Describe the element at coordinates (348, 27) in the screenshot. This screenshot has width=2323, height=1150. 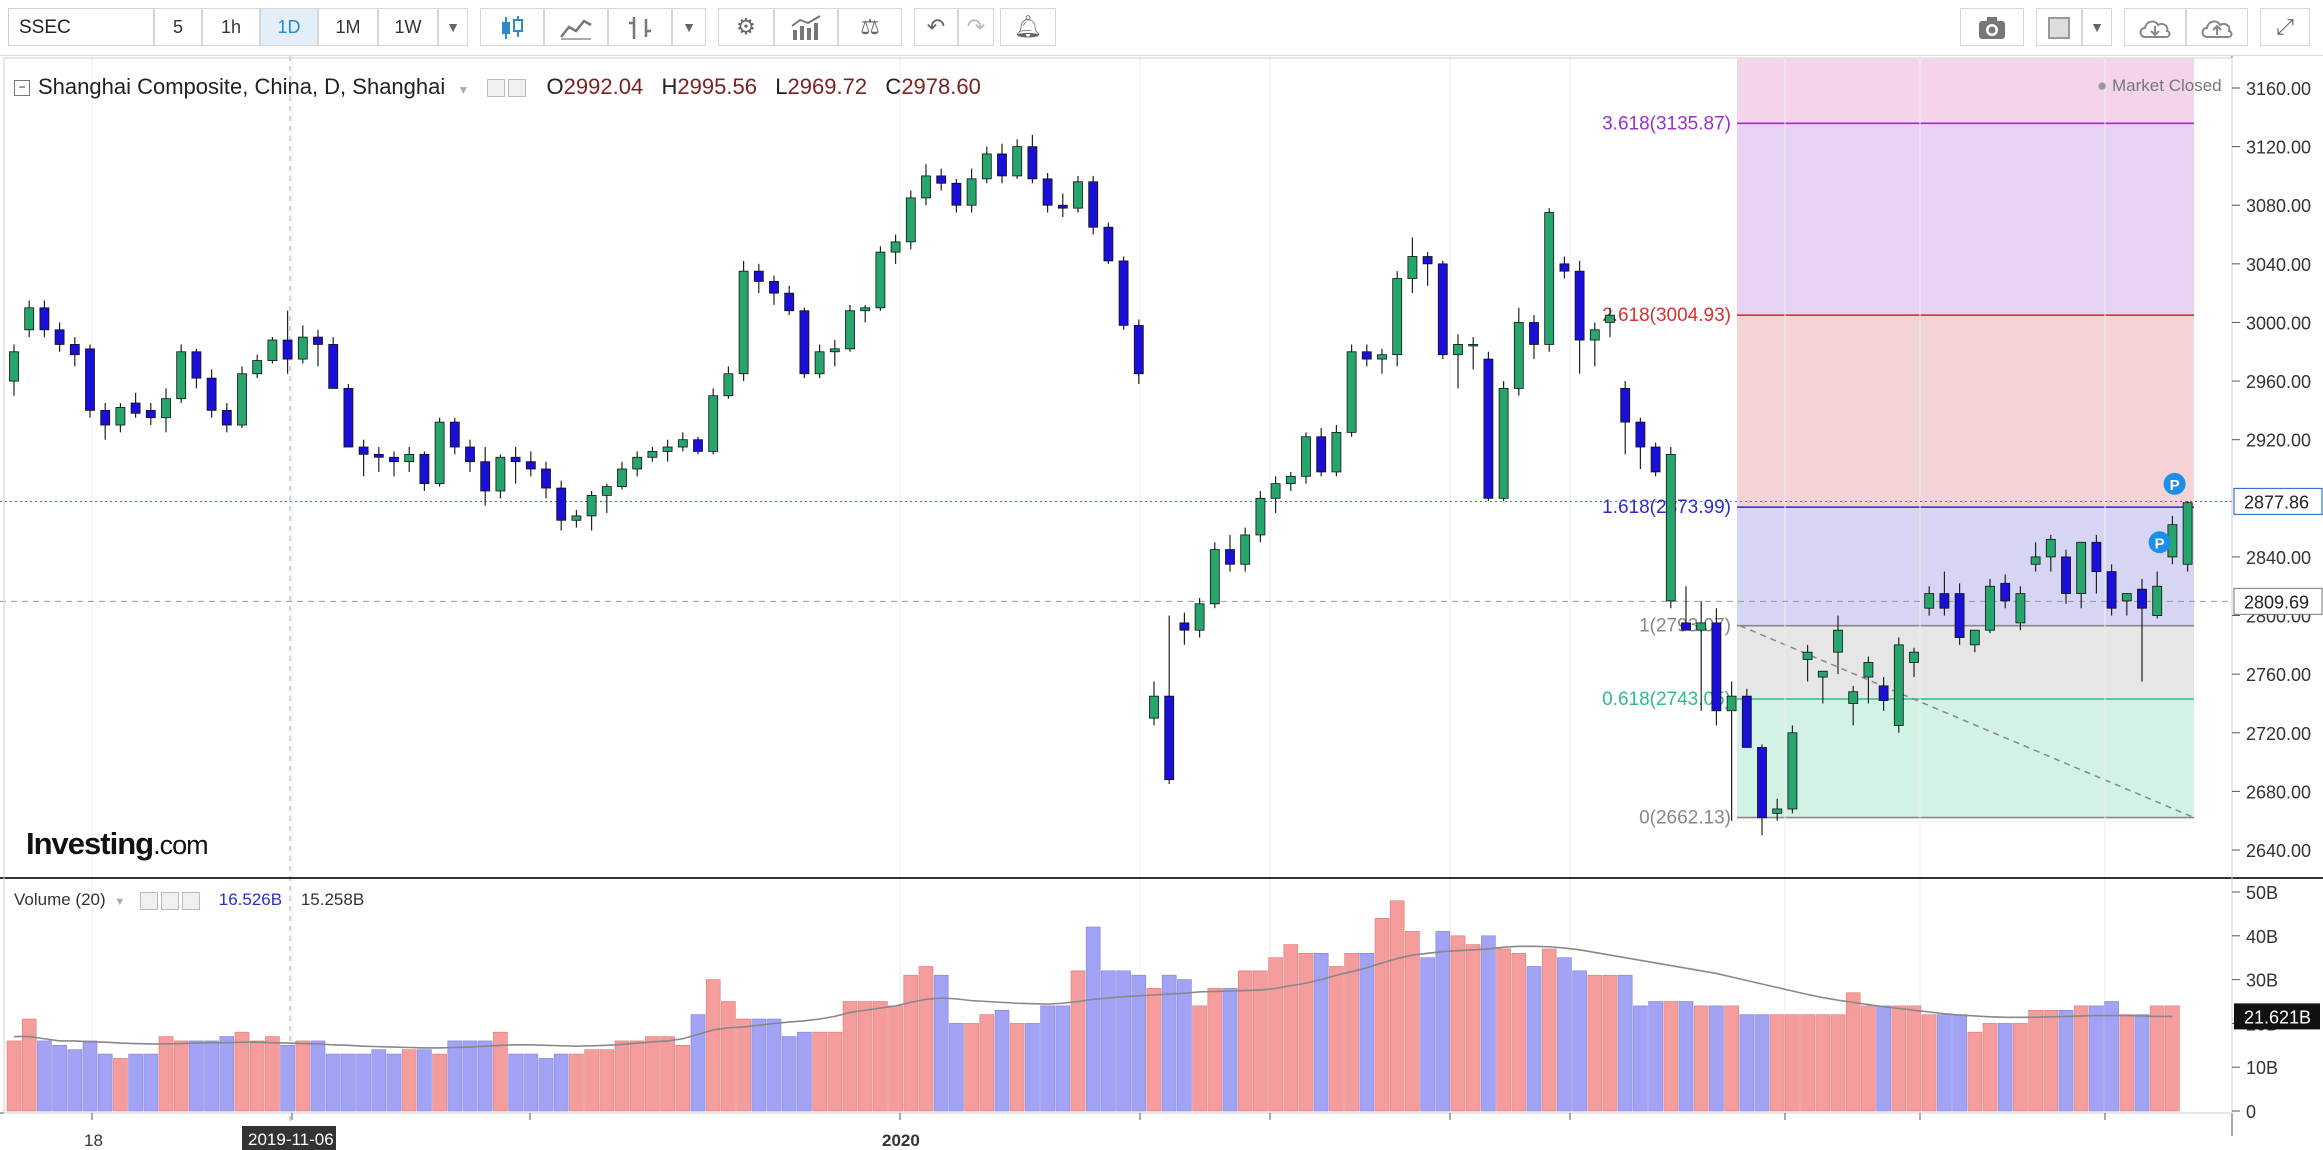
I see `interval-1m-button: 1M` at that location.